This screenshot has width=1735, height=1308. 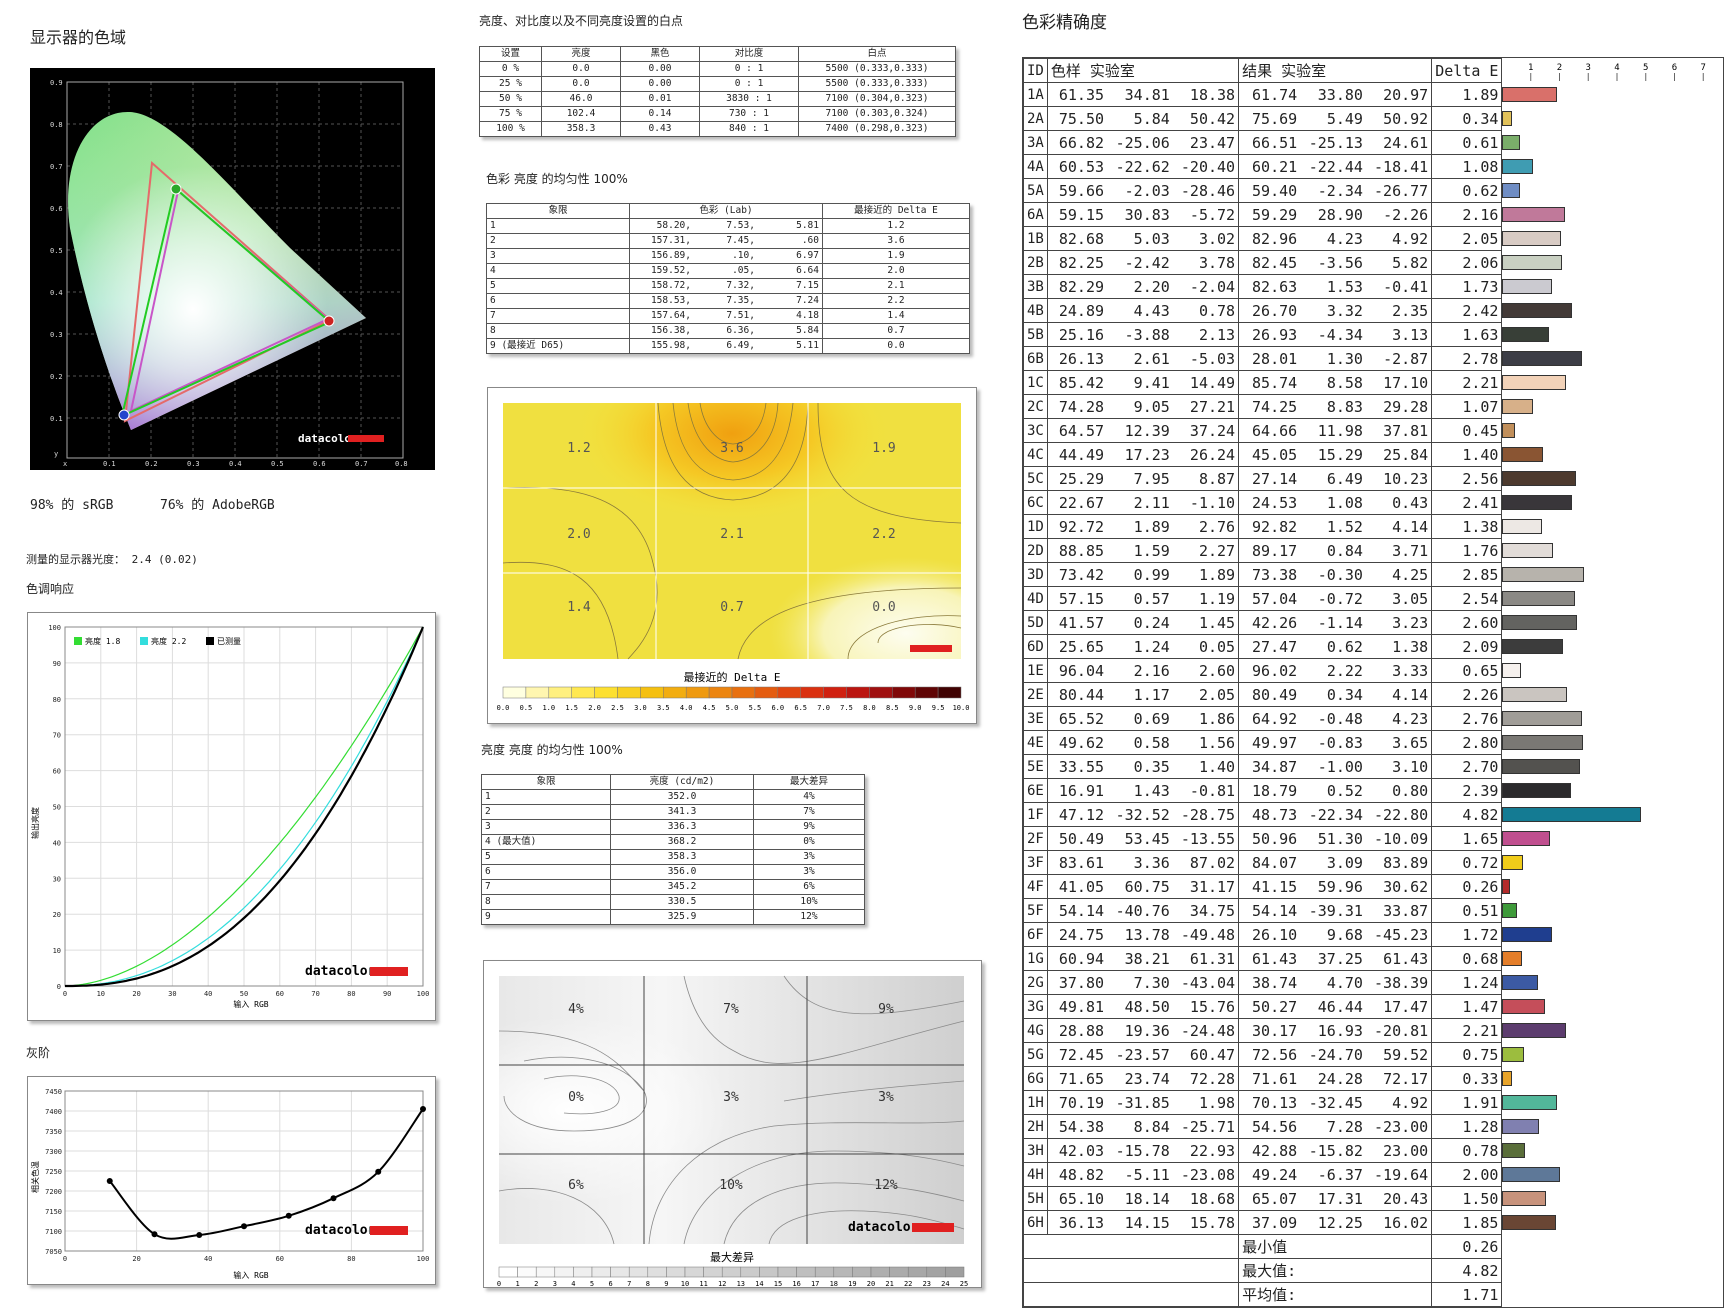 What do you see at coordinates (423, 994) in the screenshot?
I see `tone-xtick: 100` at bounding box center [423, 994].